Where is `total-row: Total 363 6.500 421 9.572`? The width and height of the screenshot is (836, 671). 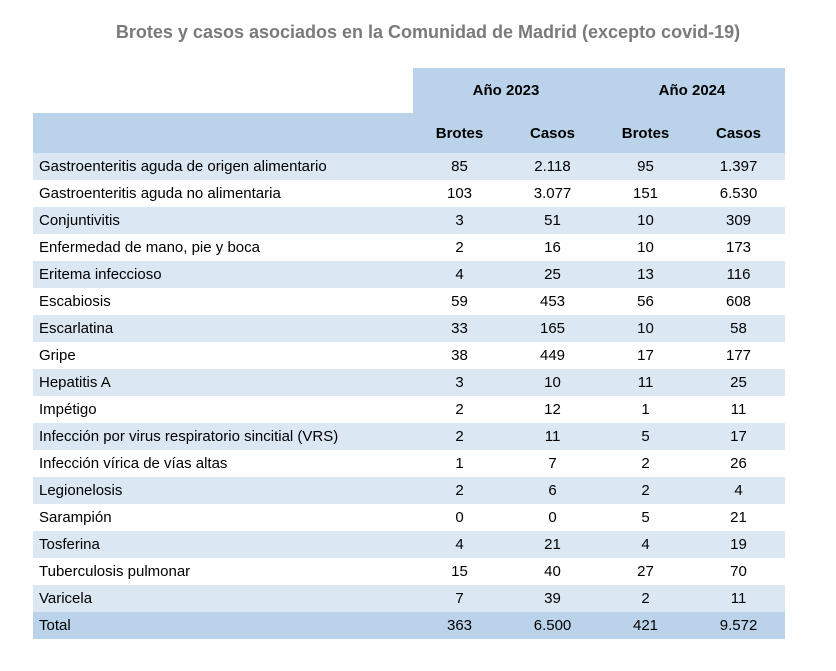
total-row: Total 363 6.500 421 9.572 is located at coordinates (409, 625).